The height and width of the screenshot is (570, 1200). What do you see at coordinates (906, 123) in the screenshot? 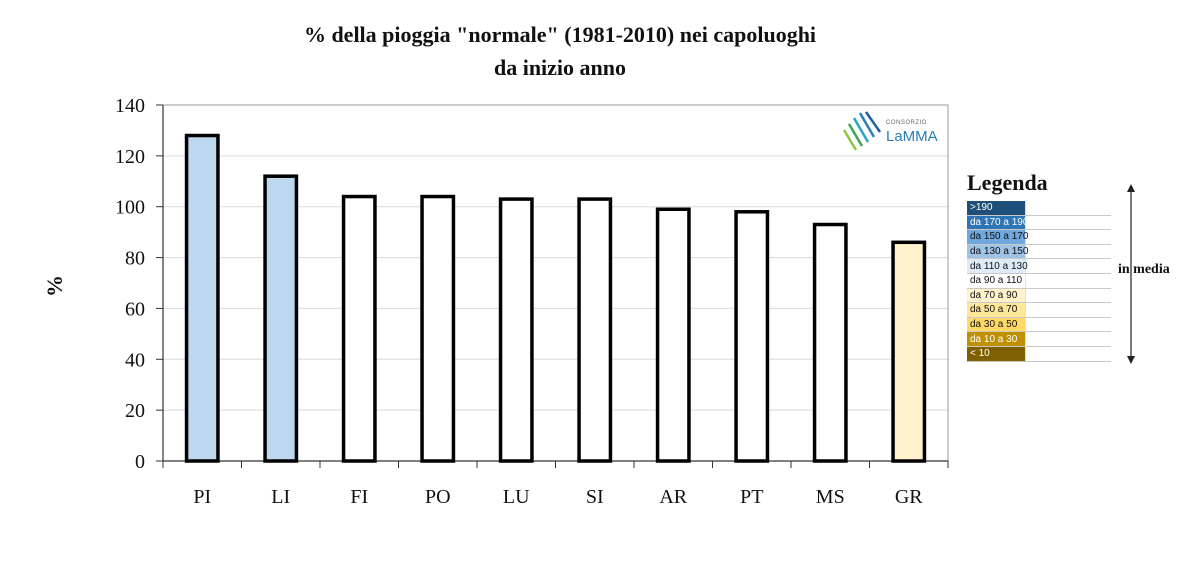
I see `logo-small-text: CONSORZIO` at bounding box center [906, 123].